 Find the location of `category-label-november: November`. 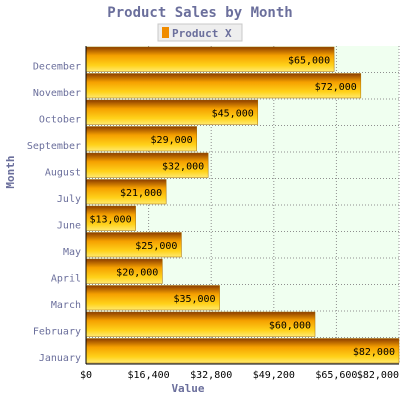

category-label-november: November is located at coordinates (57, 93).